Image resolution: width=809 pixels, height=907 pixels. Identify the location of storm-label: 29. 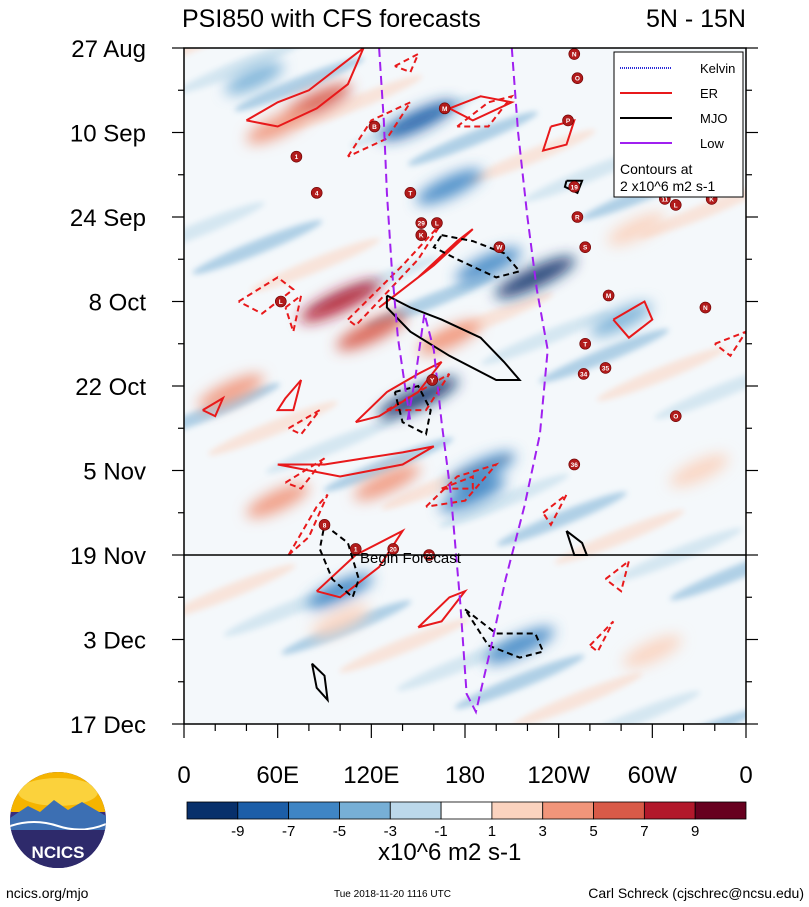
(422, 224).